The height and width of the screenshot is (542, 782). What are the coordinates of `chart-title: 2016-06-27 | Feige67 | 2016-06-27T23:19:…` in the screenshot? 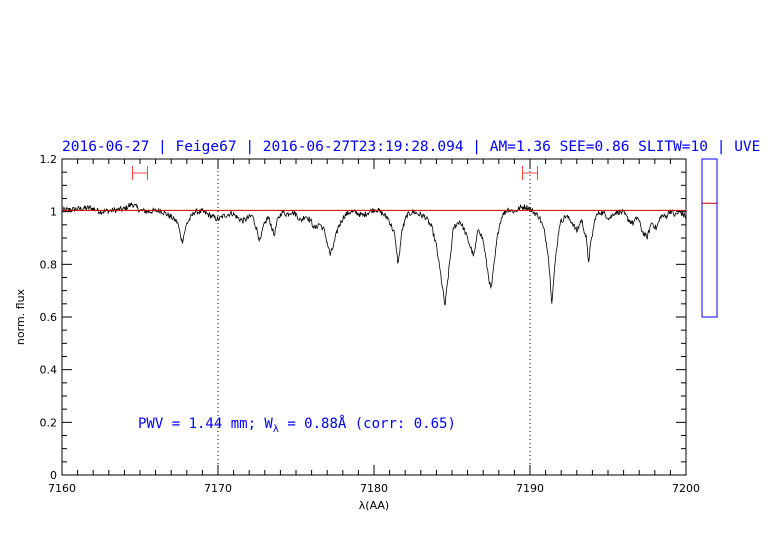 It's located at (411, 147).